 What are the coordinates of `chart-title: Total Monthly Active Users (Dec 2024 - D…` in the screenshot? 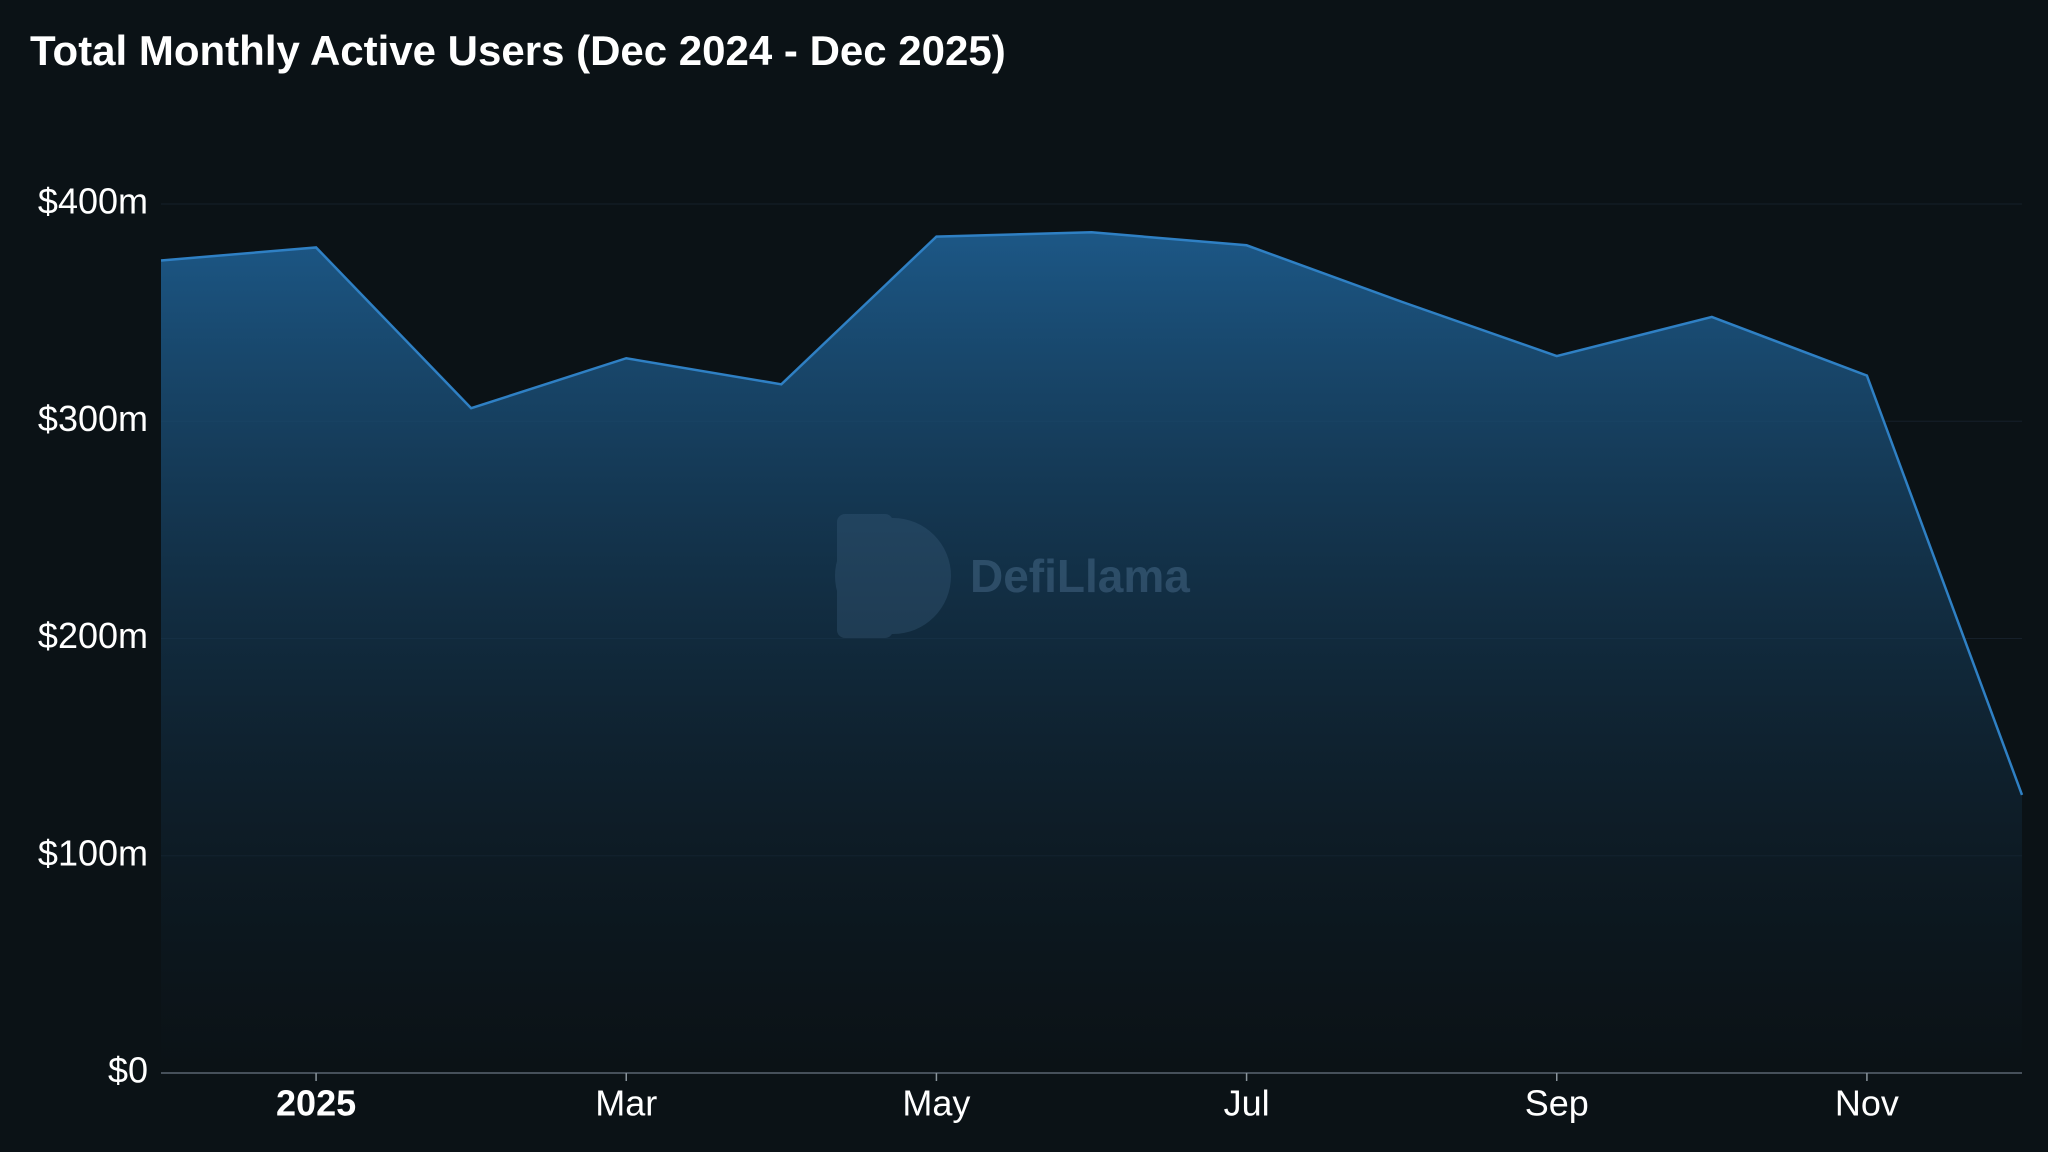 It's located at (518, 50).